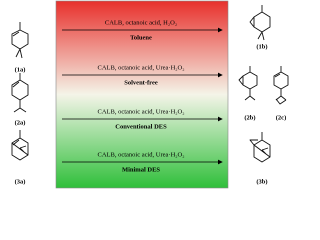 The width and height of the screenshot is (320, 240). Describe the element at coordinates (141, 126) in the screenshot. I see `medium: Conventional DES` at that location.